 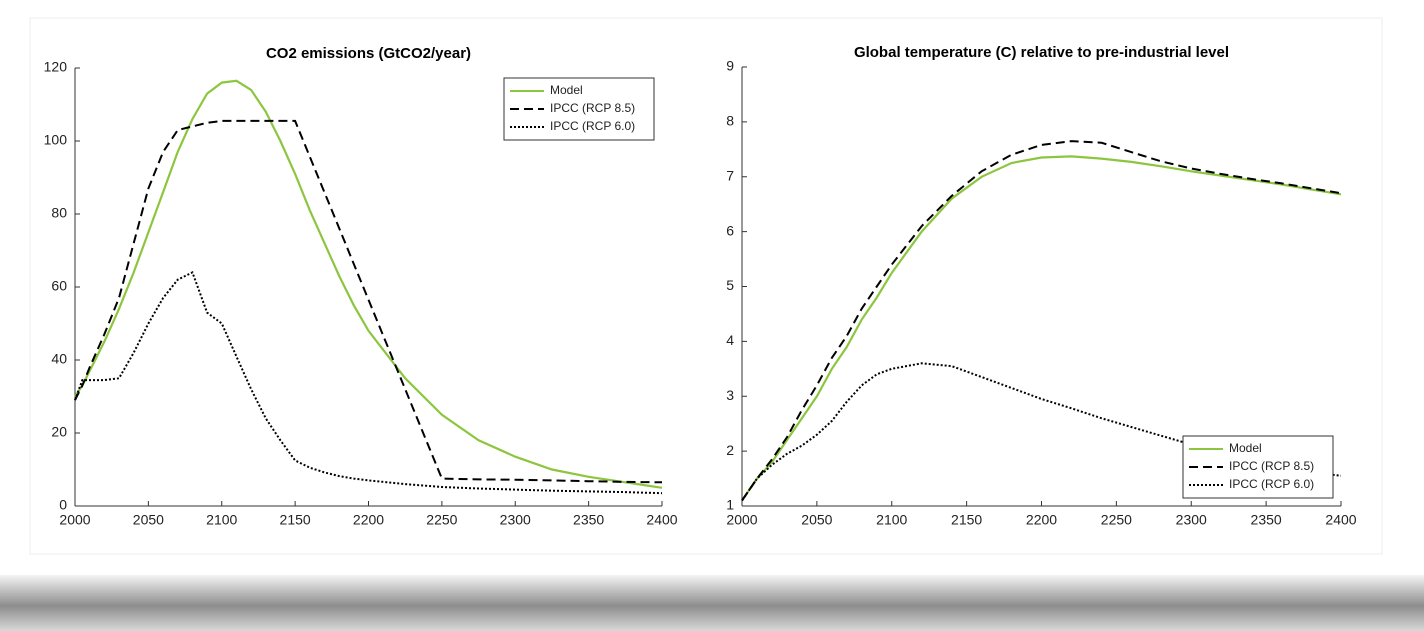 What do you see at coordinates (59, 286) in the screenshot?
I see `y-tick-label: 60` at bounding box center [59, 286].